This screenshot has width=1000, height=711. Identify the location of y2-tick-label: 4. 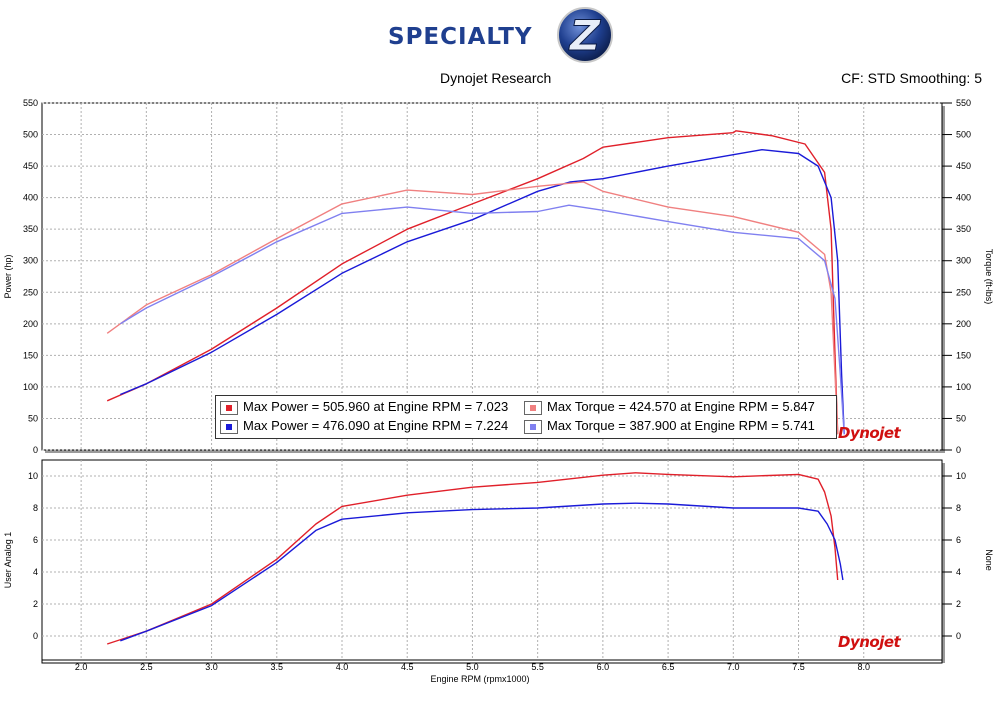
(958, 572).